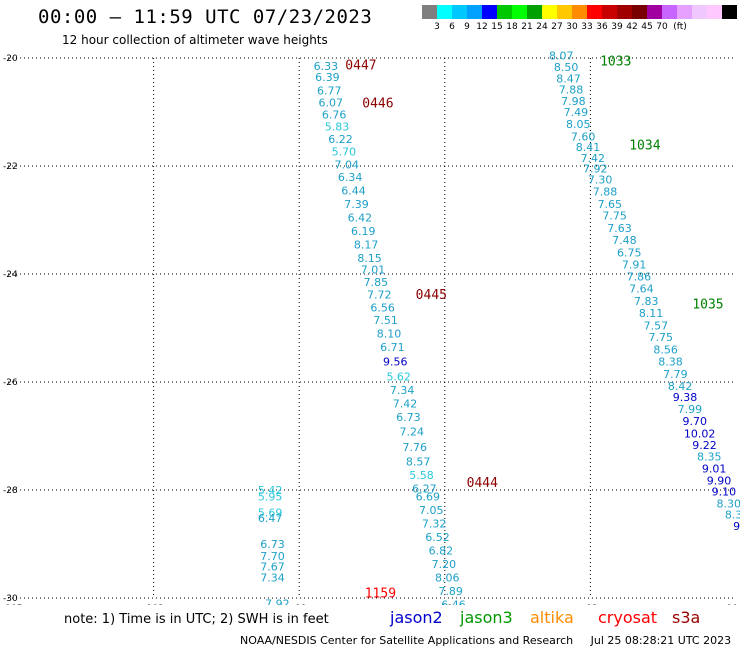  Describe the element at coordinates (629, 252) in the screenshot. I see `wave-height-value: 6.75` at that location.